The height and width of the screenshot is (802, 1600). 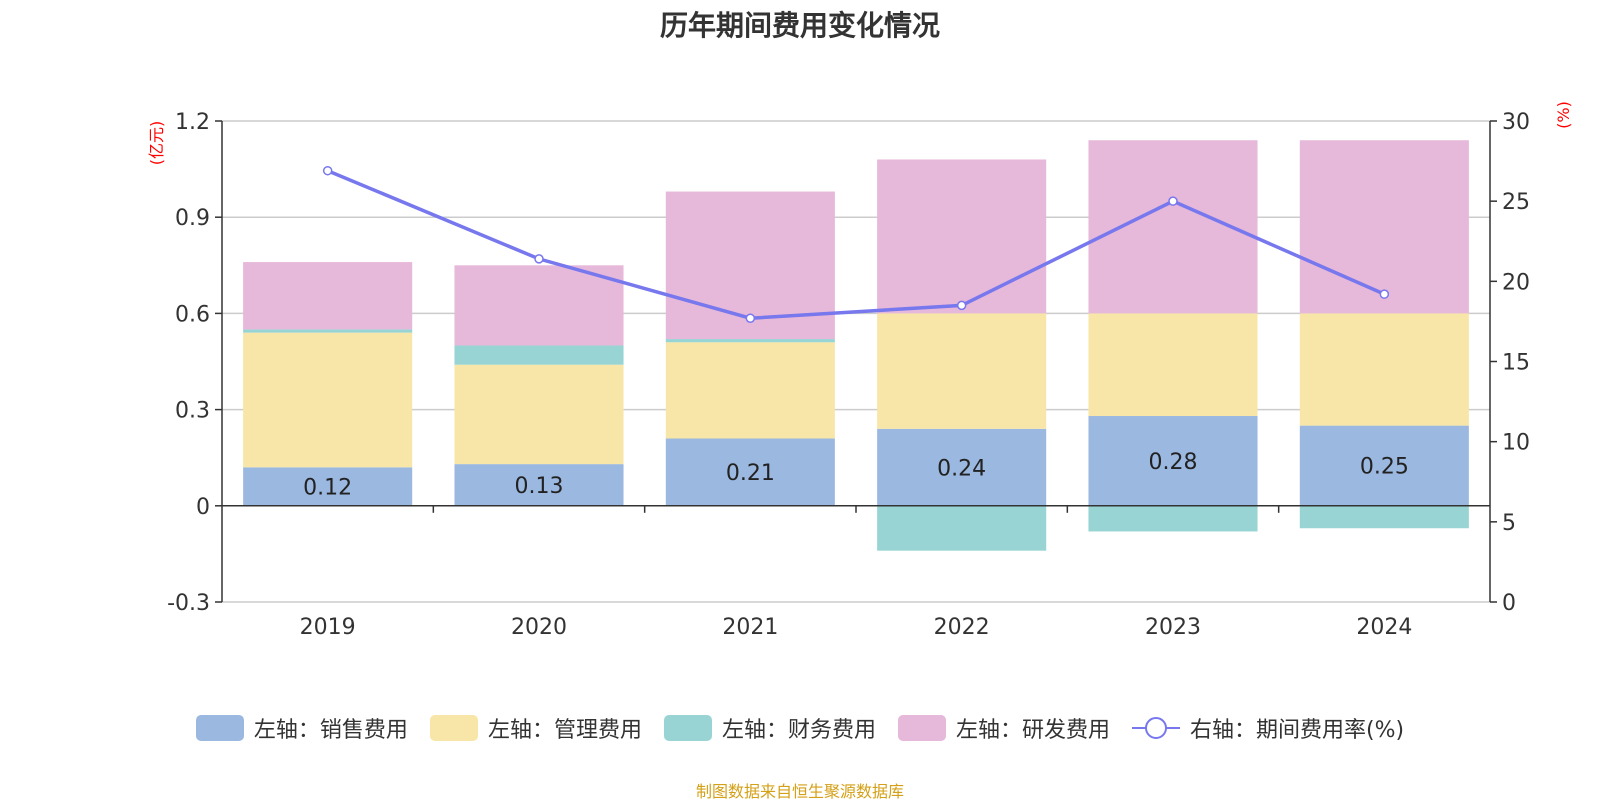 I want to click on data-labels: 0.12 0.13 0.21 0.24 0.28 0.25, so click(x=856, y=475).